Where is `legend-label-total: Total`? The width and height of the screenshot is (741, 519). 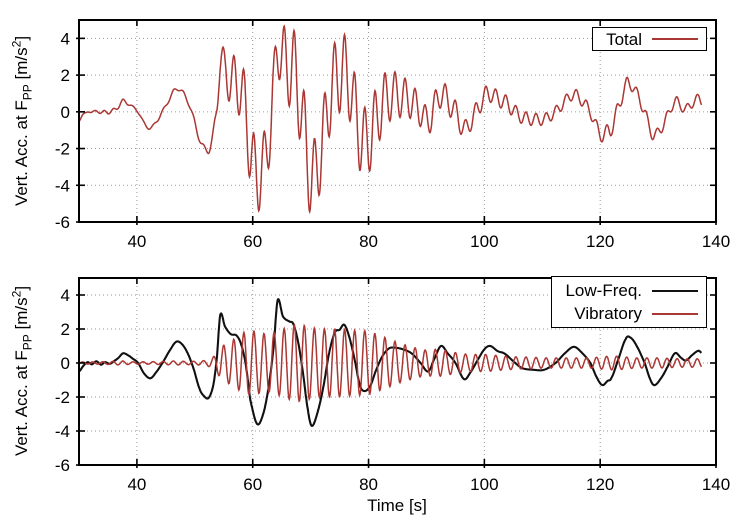 legend-label-total: Total is located at coordinates (624, 39).